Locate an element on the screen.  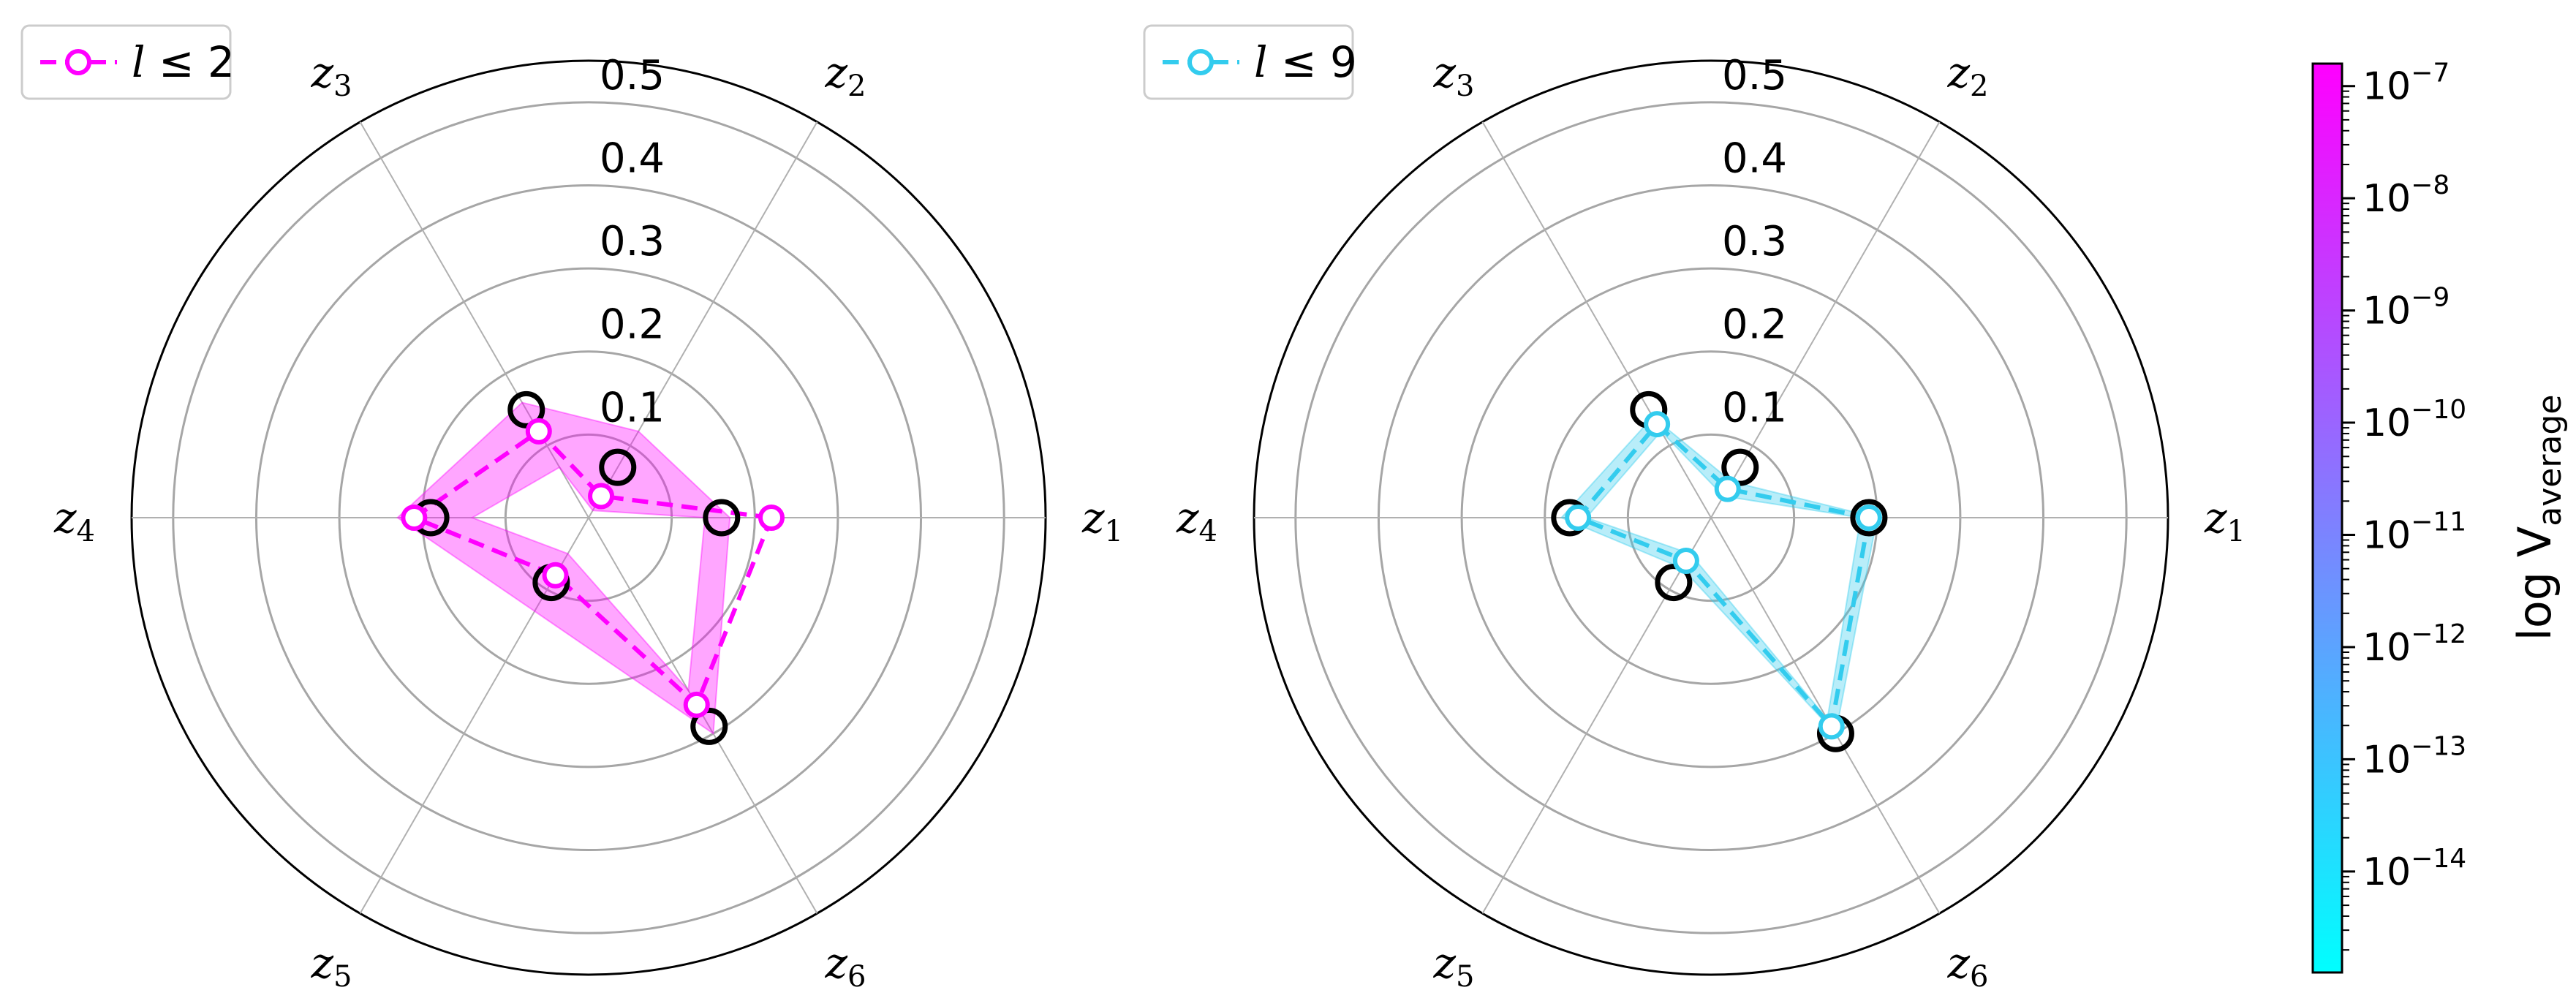
colorbar-label: log Vaverage is located at coordinates (2538, 518).